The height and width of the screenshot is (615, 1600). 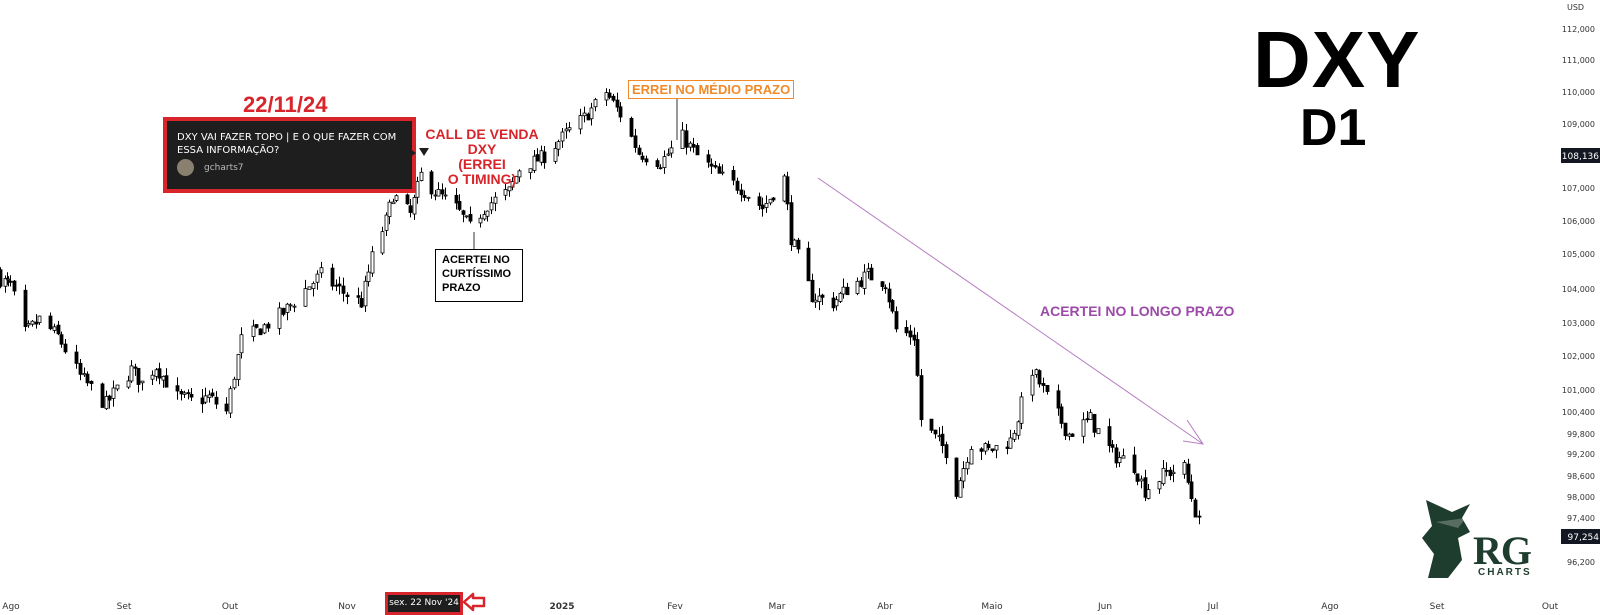 What do you see at coordinates (479, 275) in the screenshot?
I see `annotation-curto: ACERTEI NO CURTÍSSIMO PRAZO` at bounding box center [479, 275].